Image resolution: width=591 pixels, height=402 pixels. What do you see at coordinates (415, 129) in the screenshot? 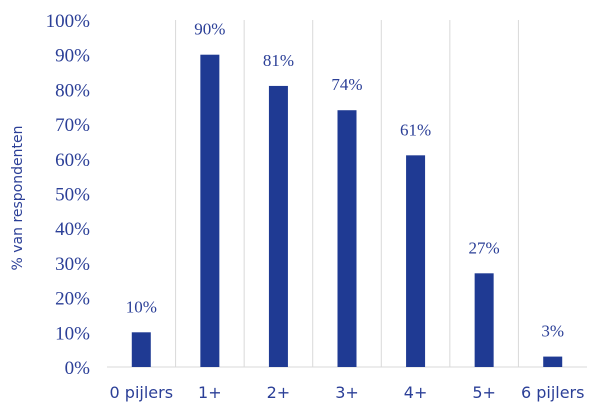
I see `data-label: 61%` at bounding box center [415, 129].